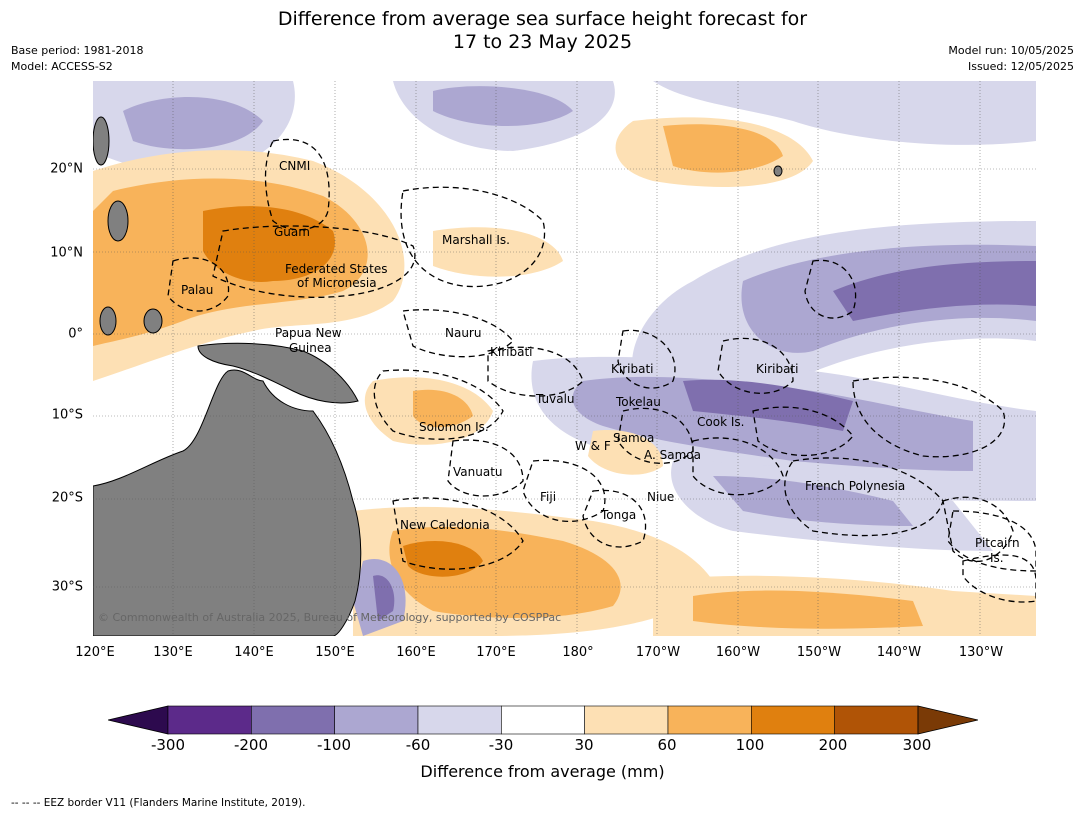 The width and height of the screenshot is (1085, 816). I want to click on label-french-polynesia: French Polynesia, so click(855, 486).